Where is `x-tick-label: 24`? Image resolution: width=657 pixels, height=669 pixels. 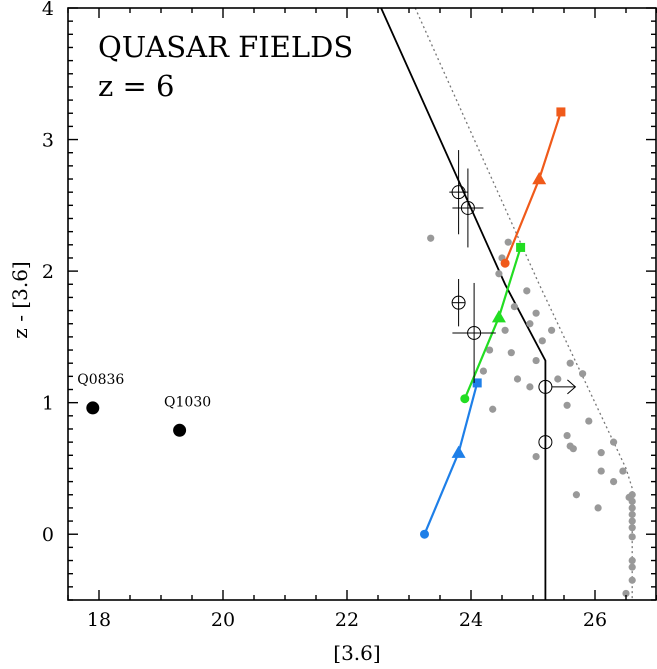 x-tick-label: 24 is located at coordinates (471, 620).